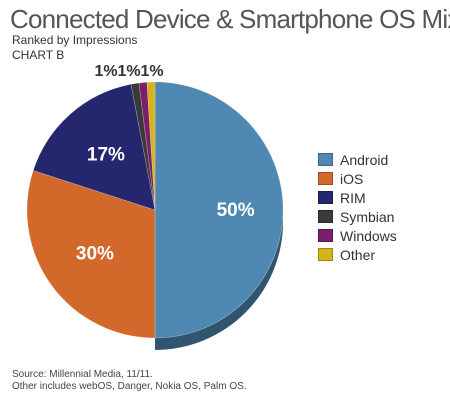  I want to click on slice-label-other: 1%, so click(151, 71).